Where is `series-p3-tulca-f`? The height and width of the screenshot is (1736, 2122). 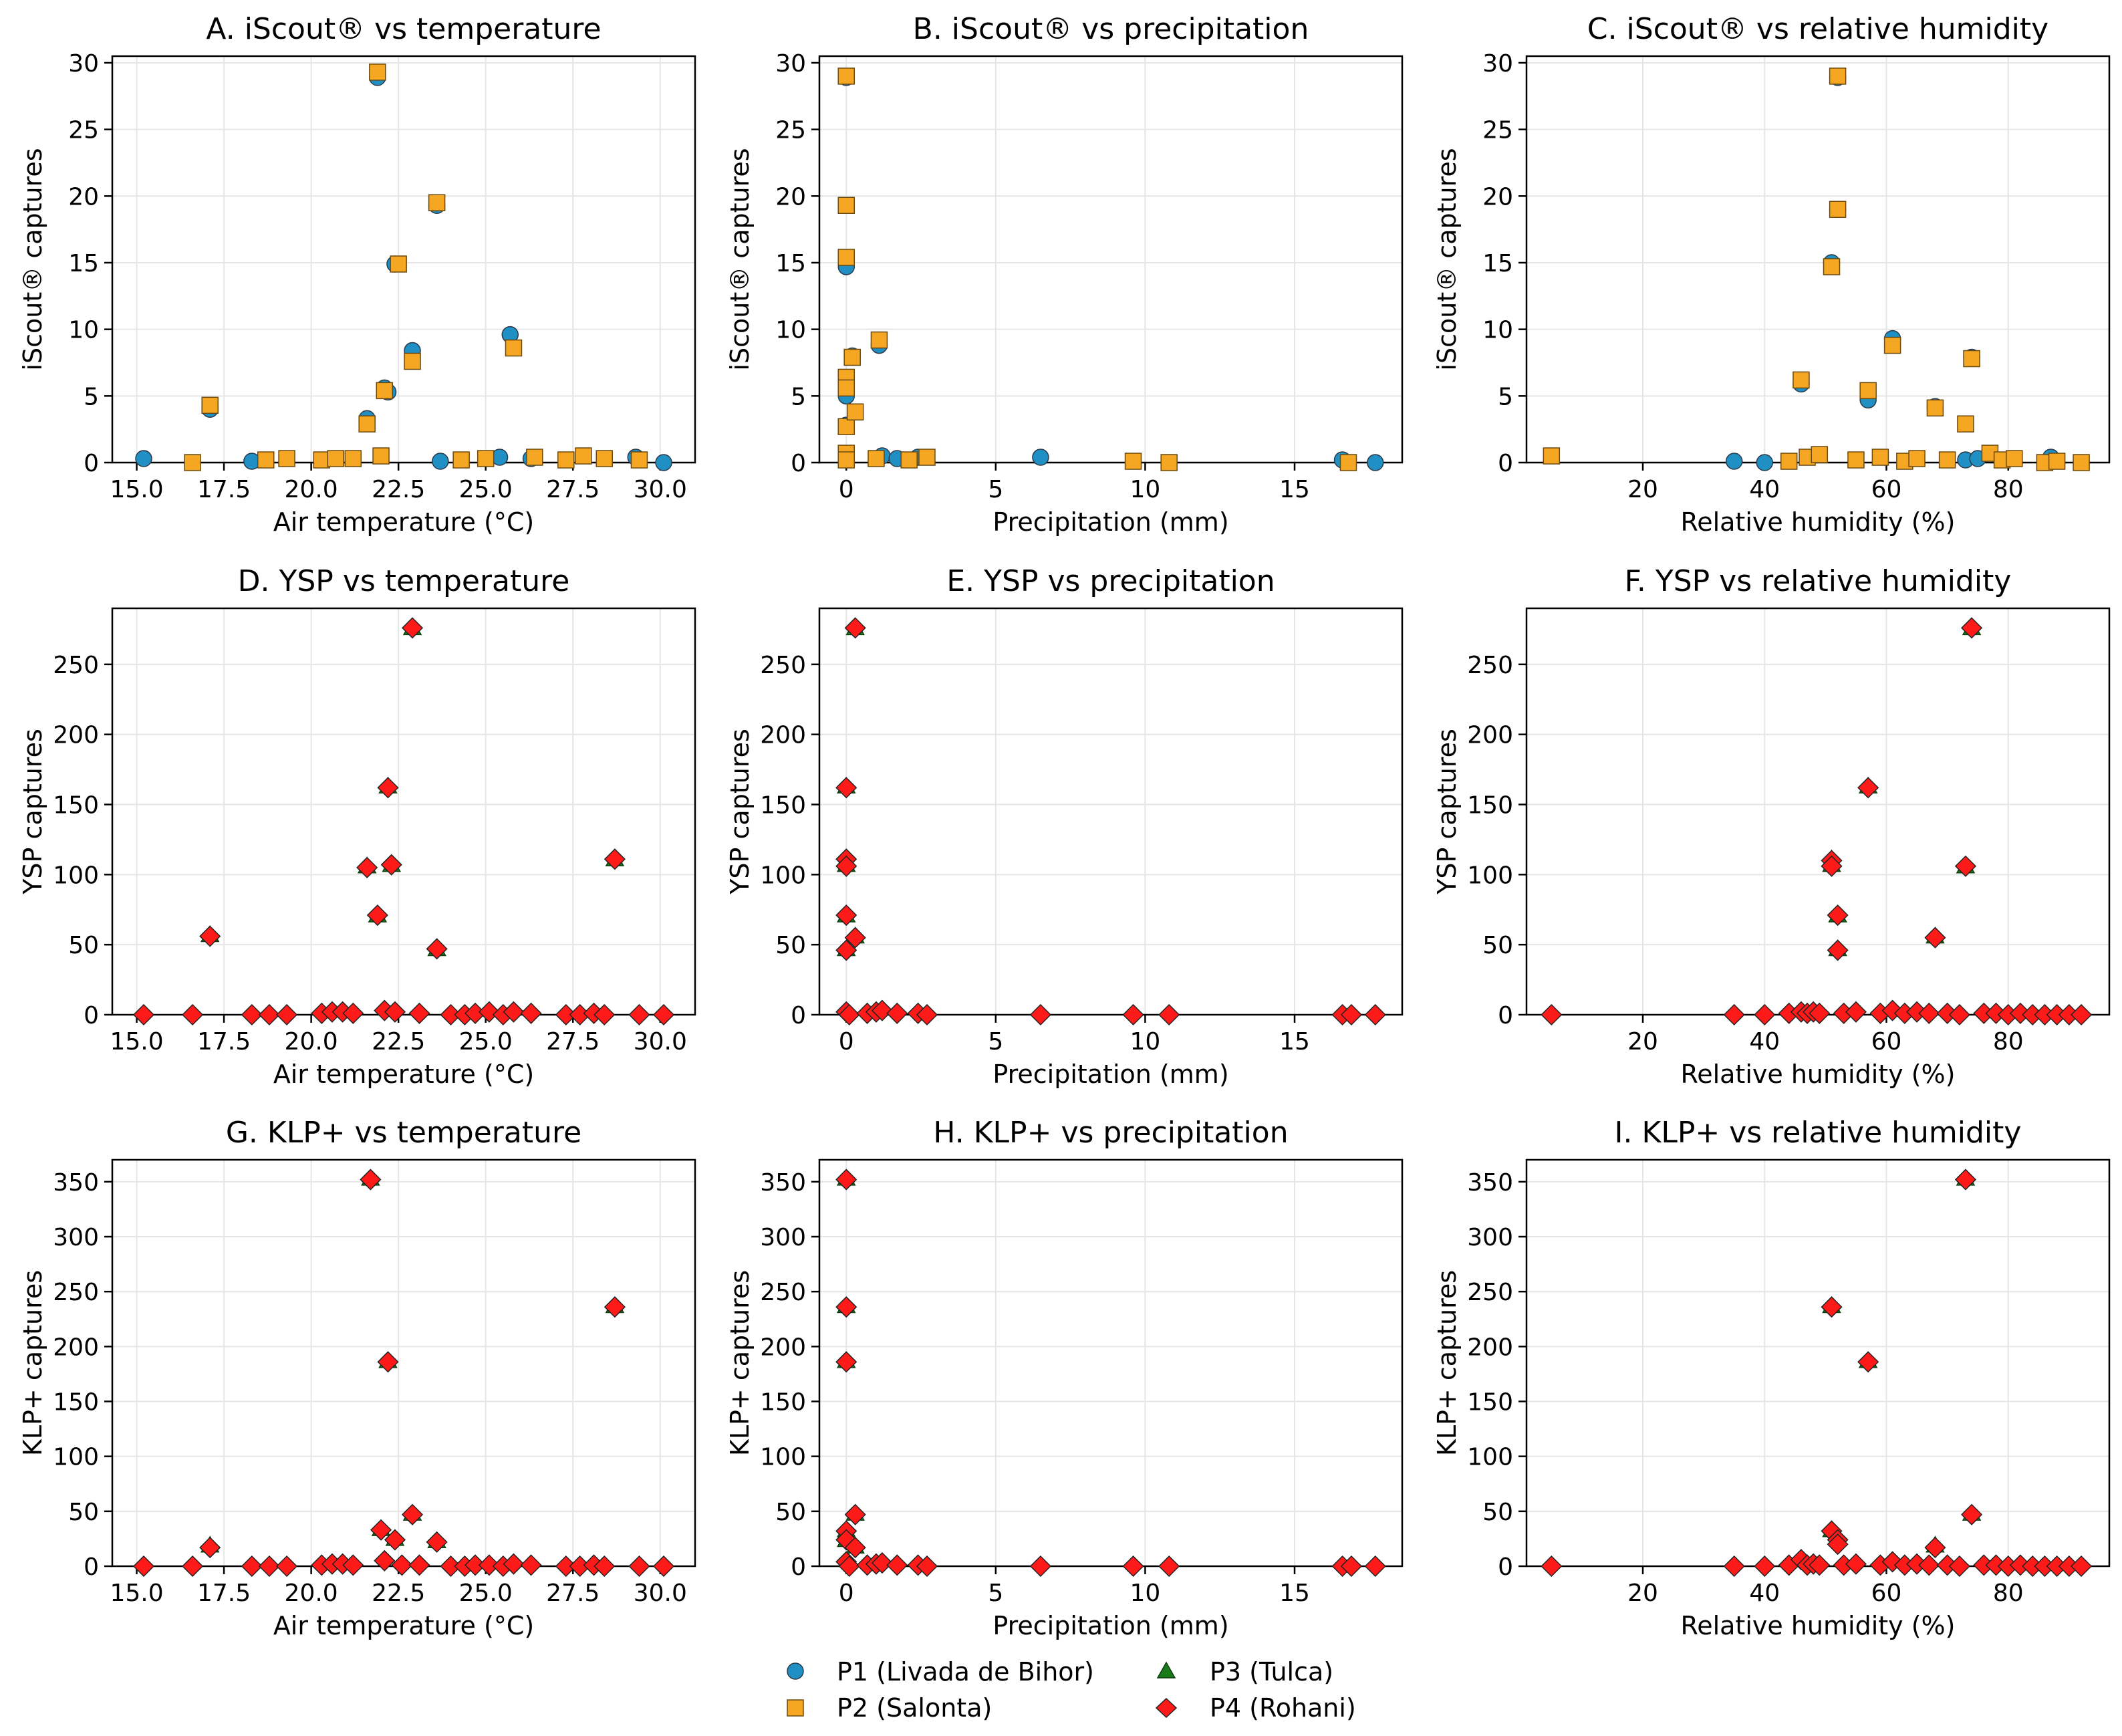 series-p3-tulca-f is located at coordinates (1902, 787).